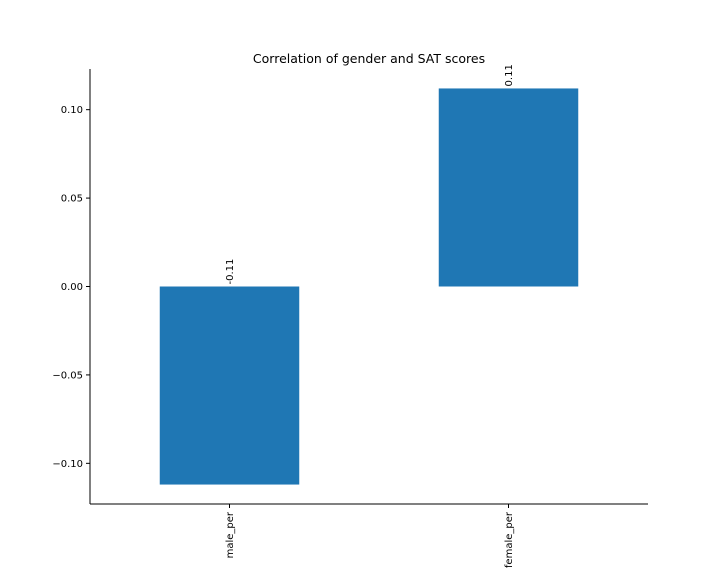  Describe the element at coordinates (230, 534) in the screenshot. I see `x-tick-label: male_per` at that location.